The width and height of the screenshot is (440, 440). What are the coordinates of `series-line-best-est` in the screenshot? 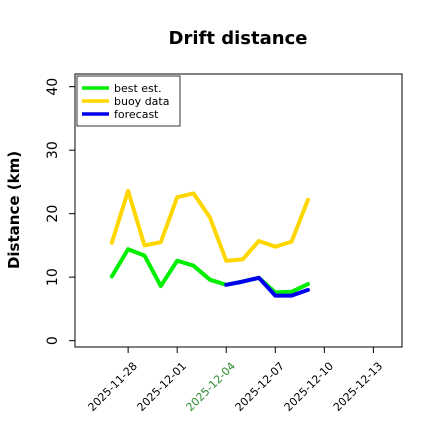 It's located at (209, 271).